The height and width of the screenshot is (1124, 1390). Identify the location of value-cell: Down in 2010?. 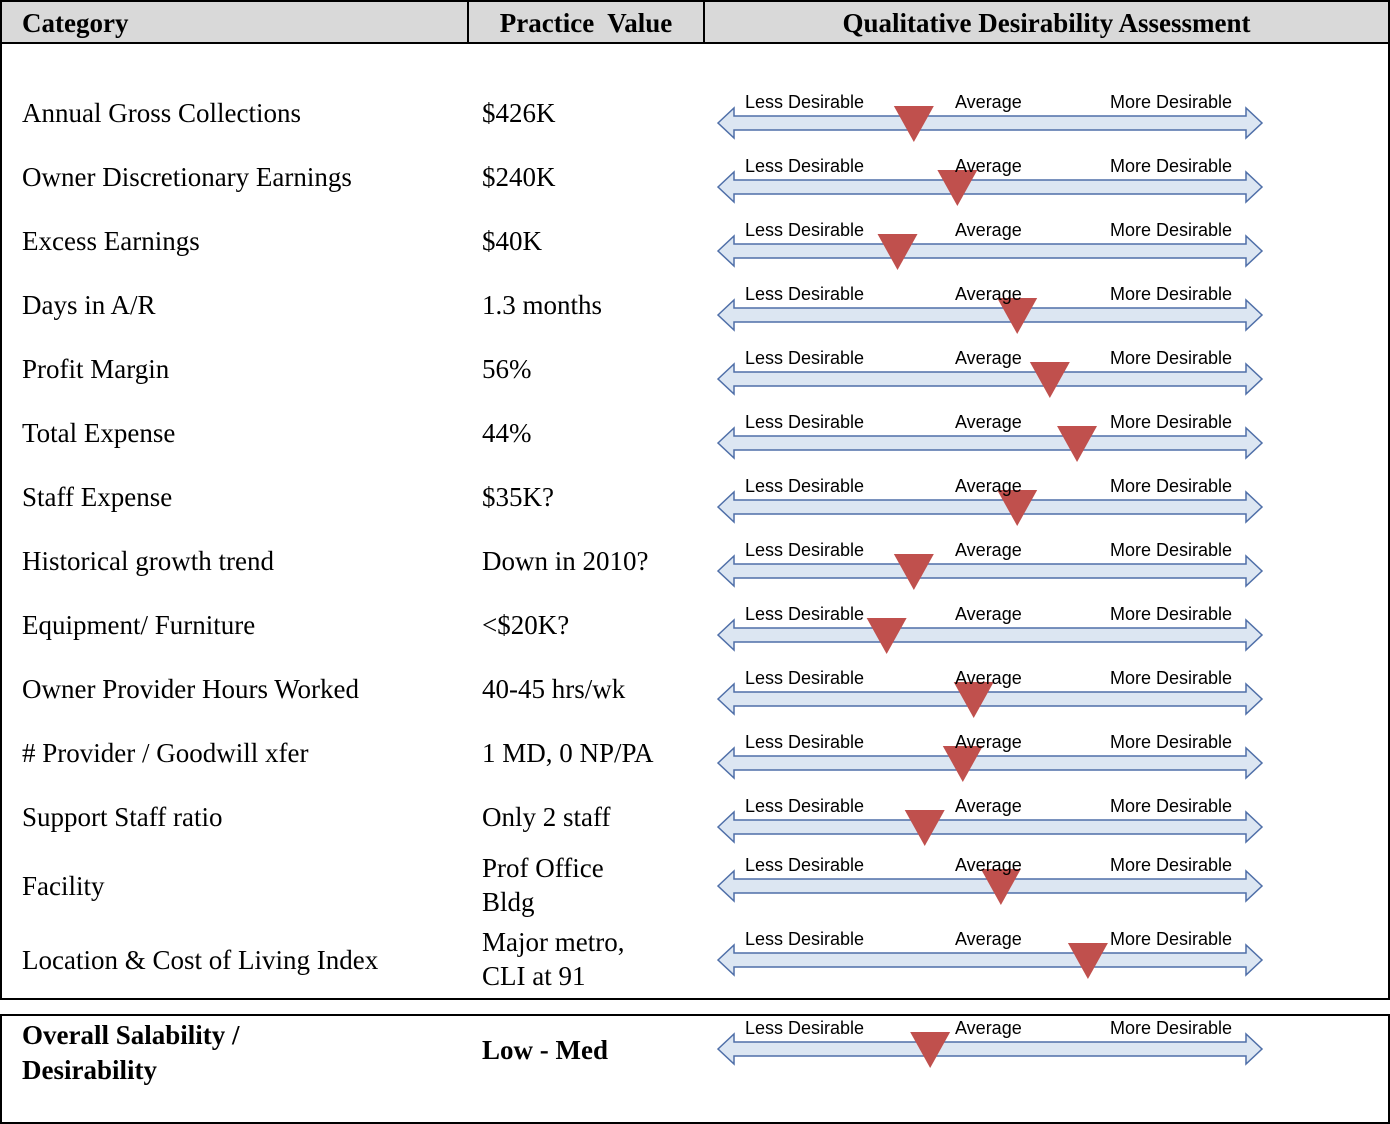
(565, 561).